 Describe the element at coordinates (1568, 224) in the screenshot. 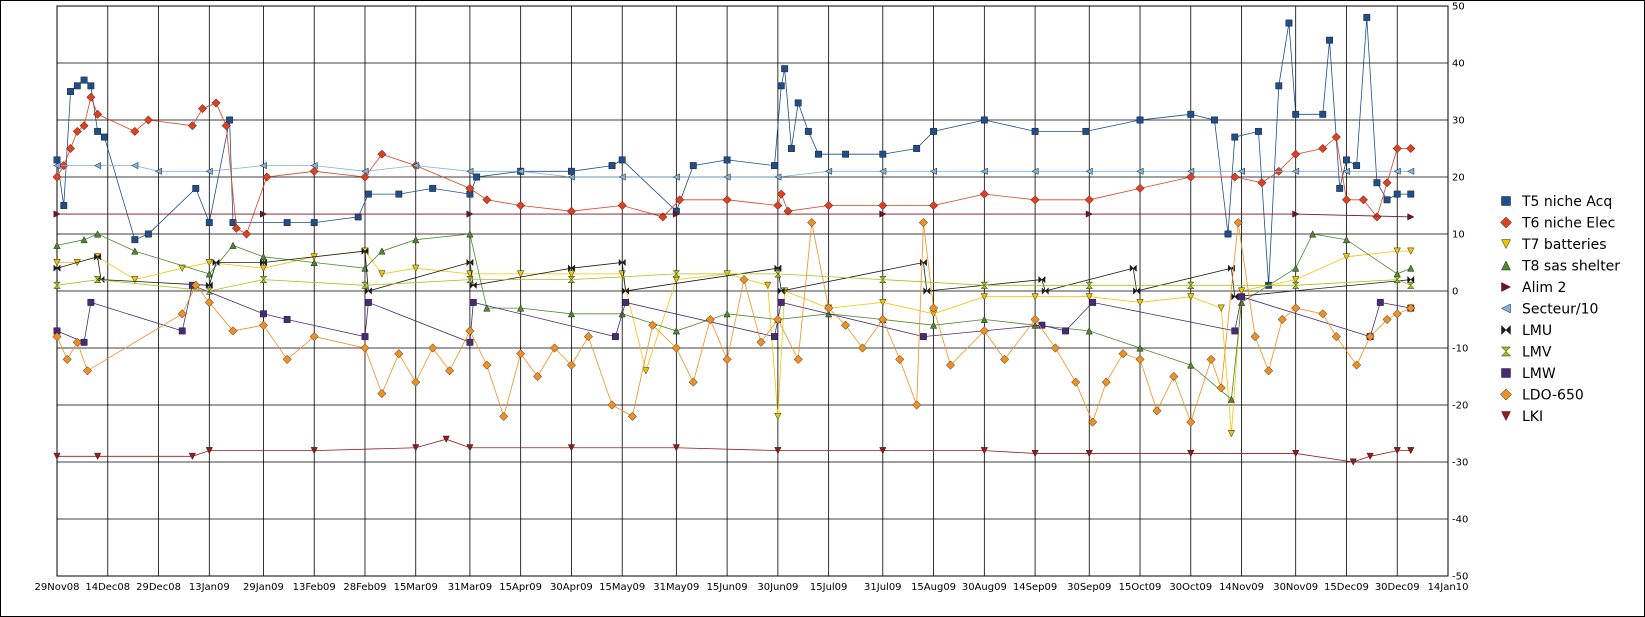

I see `legend-label: T6 niche Elec` at that location.